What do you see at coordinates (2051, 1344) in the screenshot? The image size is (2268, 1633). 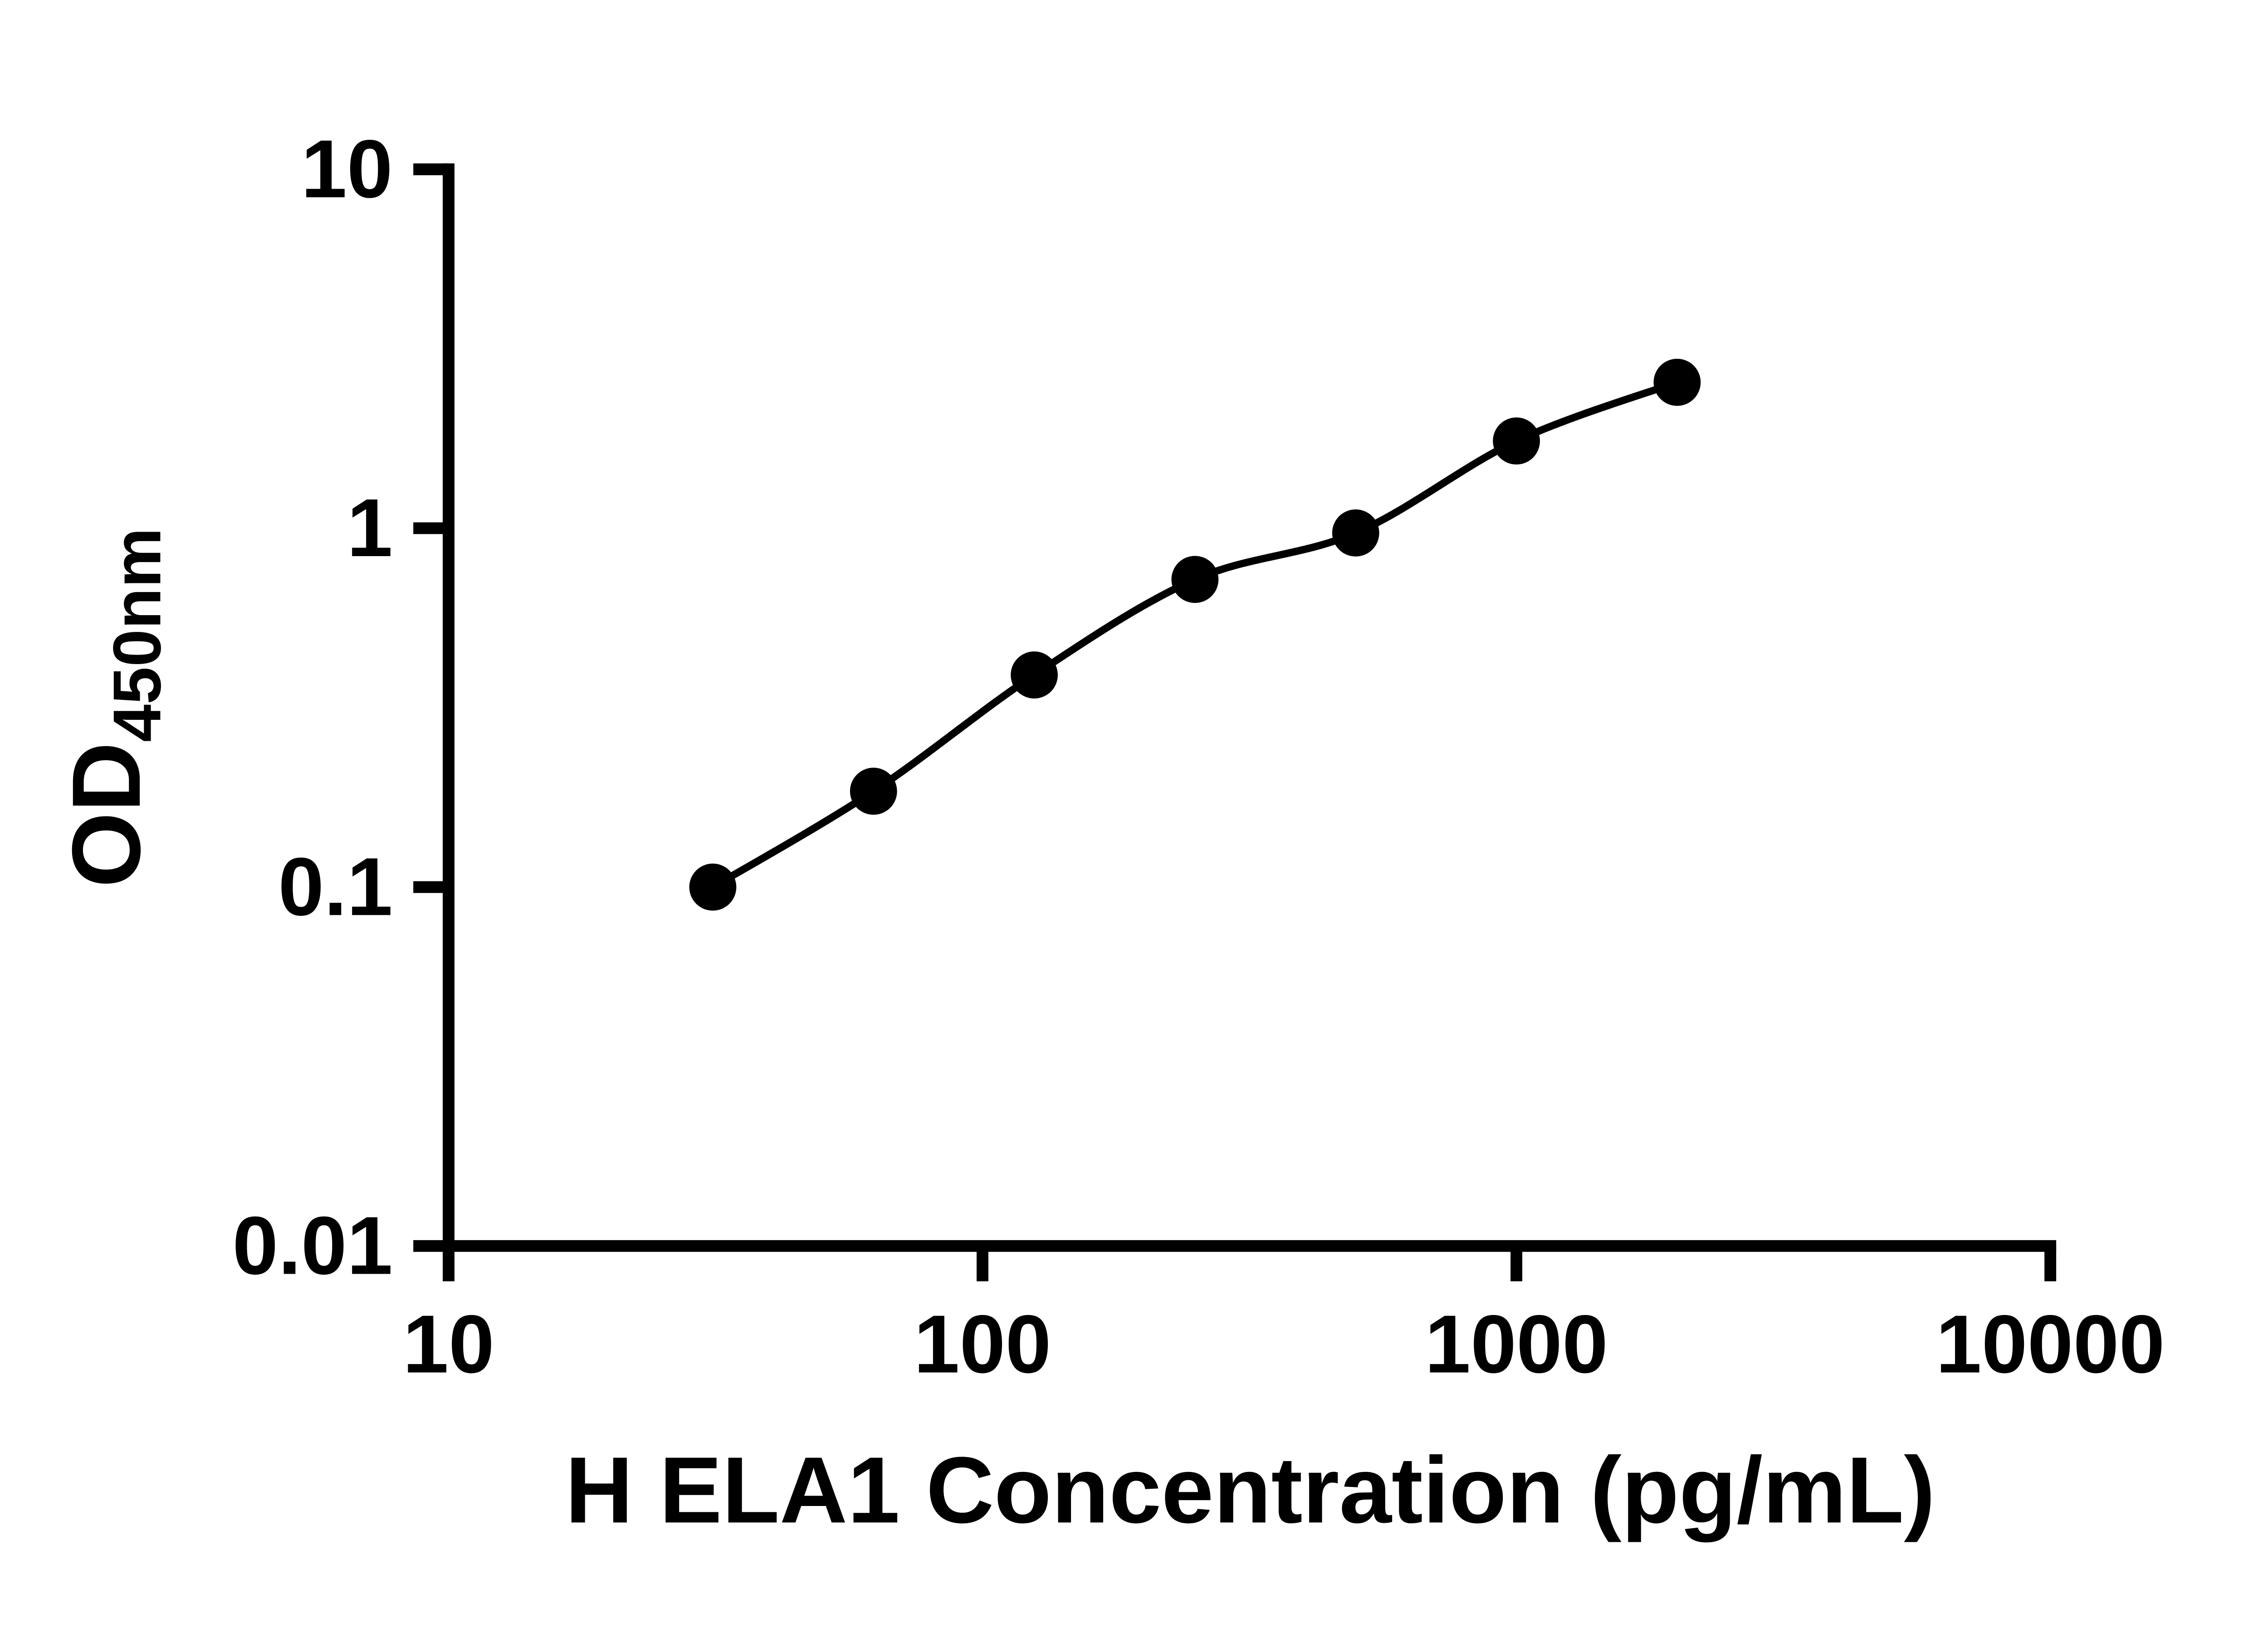 I see `x-tick-label: 10000` at bounding box center [2051, 1344].